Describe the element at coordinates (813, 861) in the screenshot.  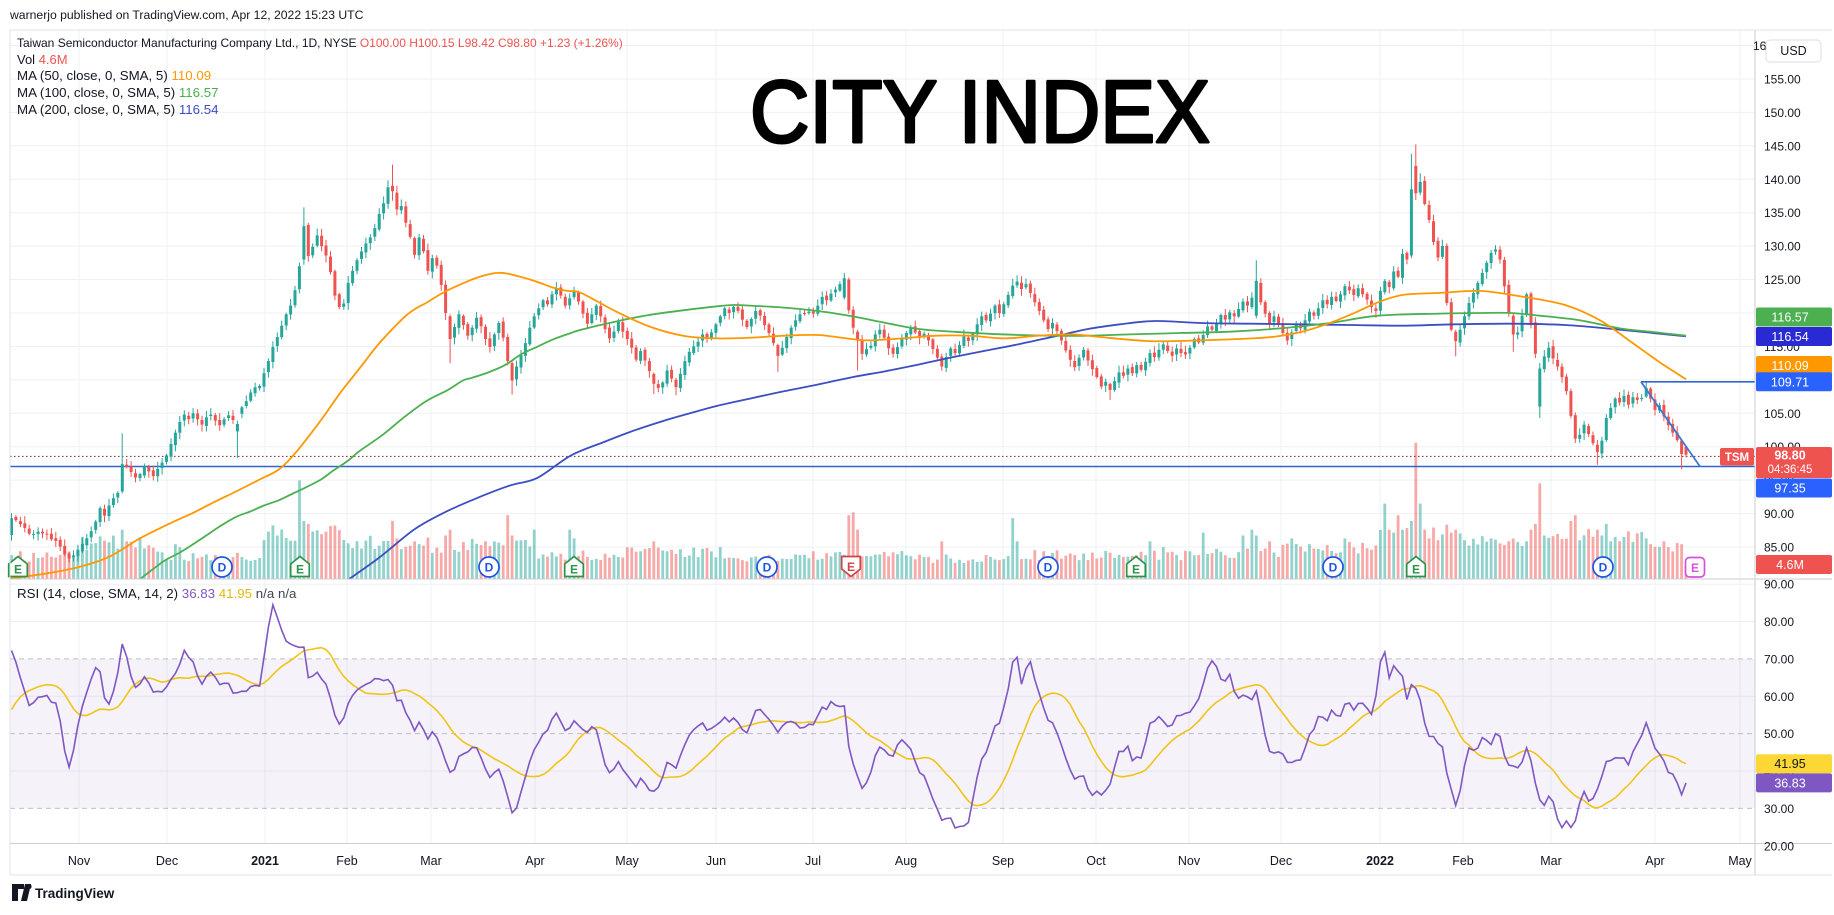
I see `svg-text: Jul` at that location.